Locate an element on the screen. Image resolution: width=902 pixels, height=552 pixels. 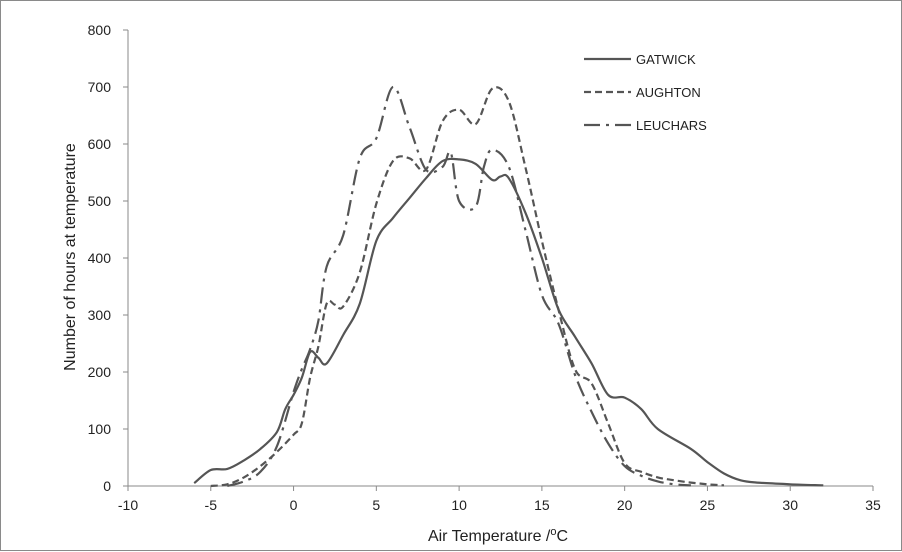
x-tick-label: 5 is located at coordinates (376, 505).